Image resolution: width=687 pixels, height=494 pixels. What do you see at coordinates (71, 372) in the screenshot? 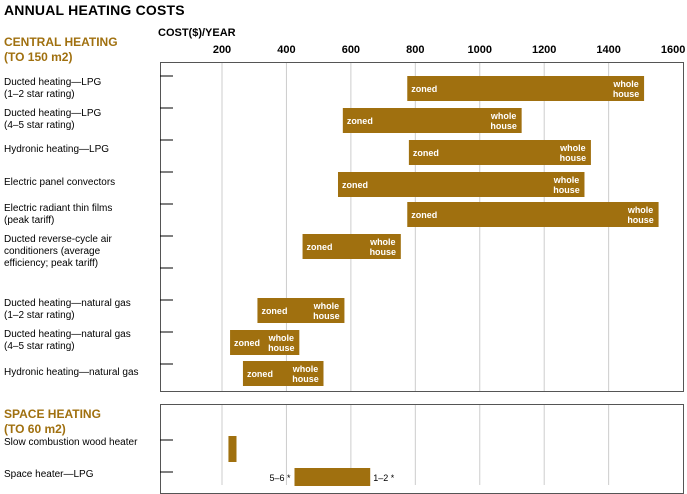
I see `row-label-line: Hydronic heating—natural gas` at bounding box center [71, 372].